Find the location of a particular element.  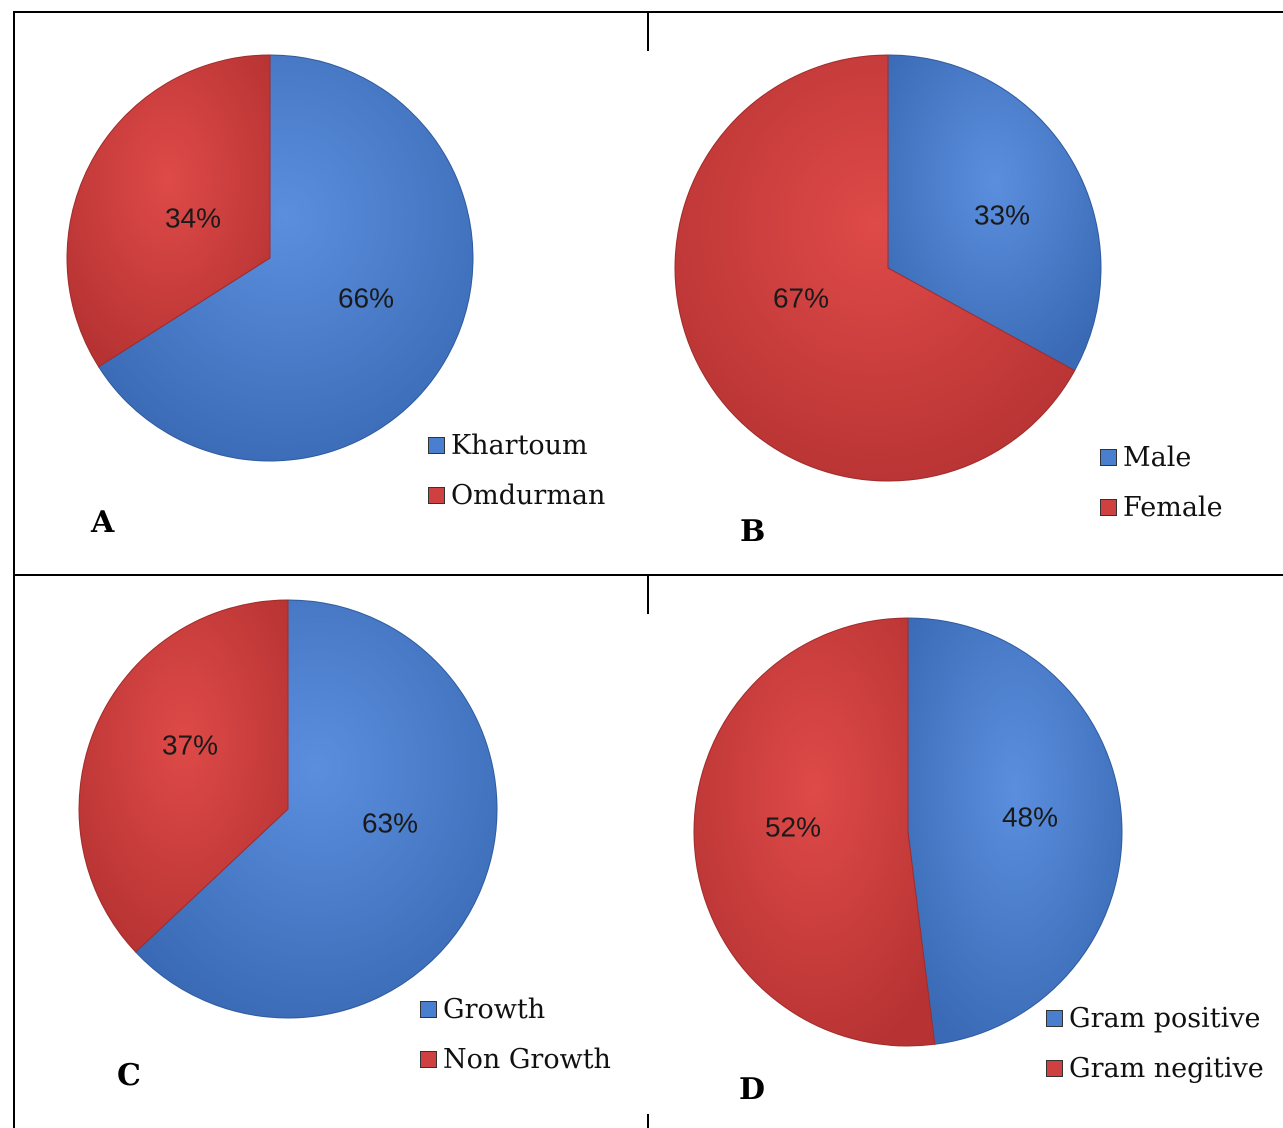

legend-item-non-growth: Non Growth is located at coordinates (515, 1059).